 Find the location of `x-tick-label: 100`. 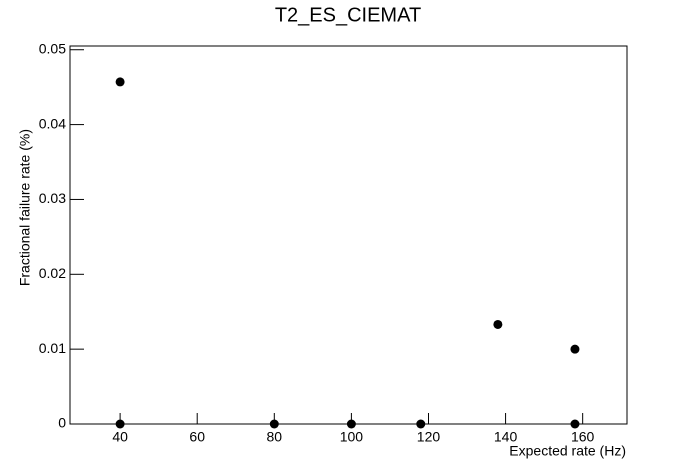

x-tick-label: 100 is located at coordinates (352, 437).